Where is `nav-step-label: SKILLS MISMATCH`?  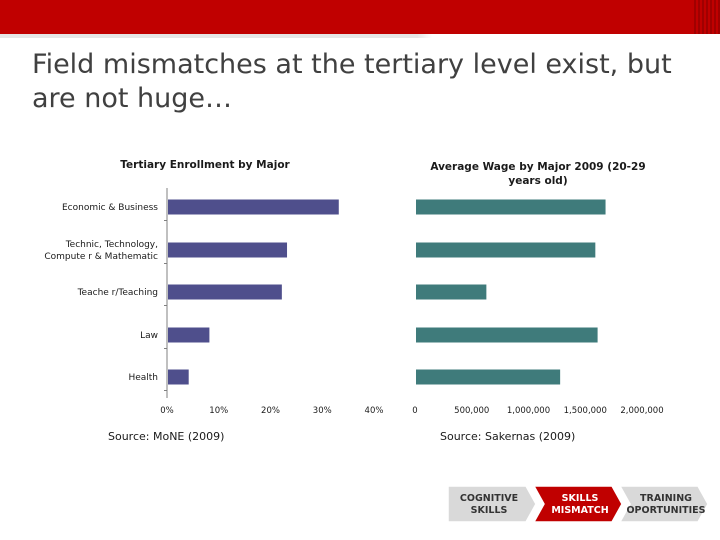
nav-step-label: SKILLS MISMATCH is located at coordinates (579, 504).